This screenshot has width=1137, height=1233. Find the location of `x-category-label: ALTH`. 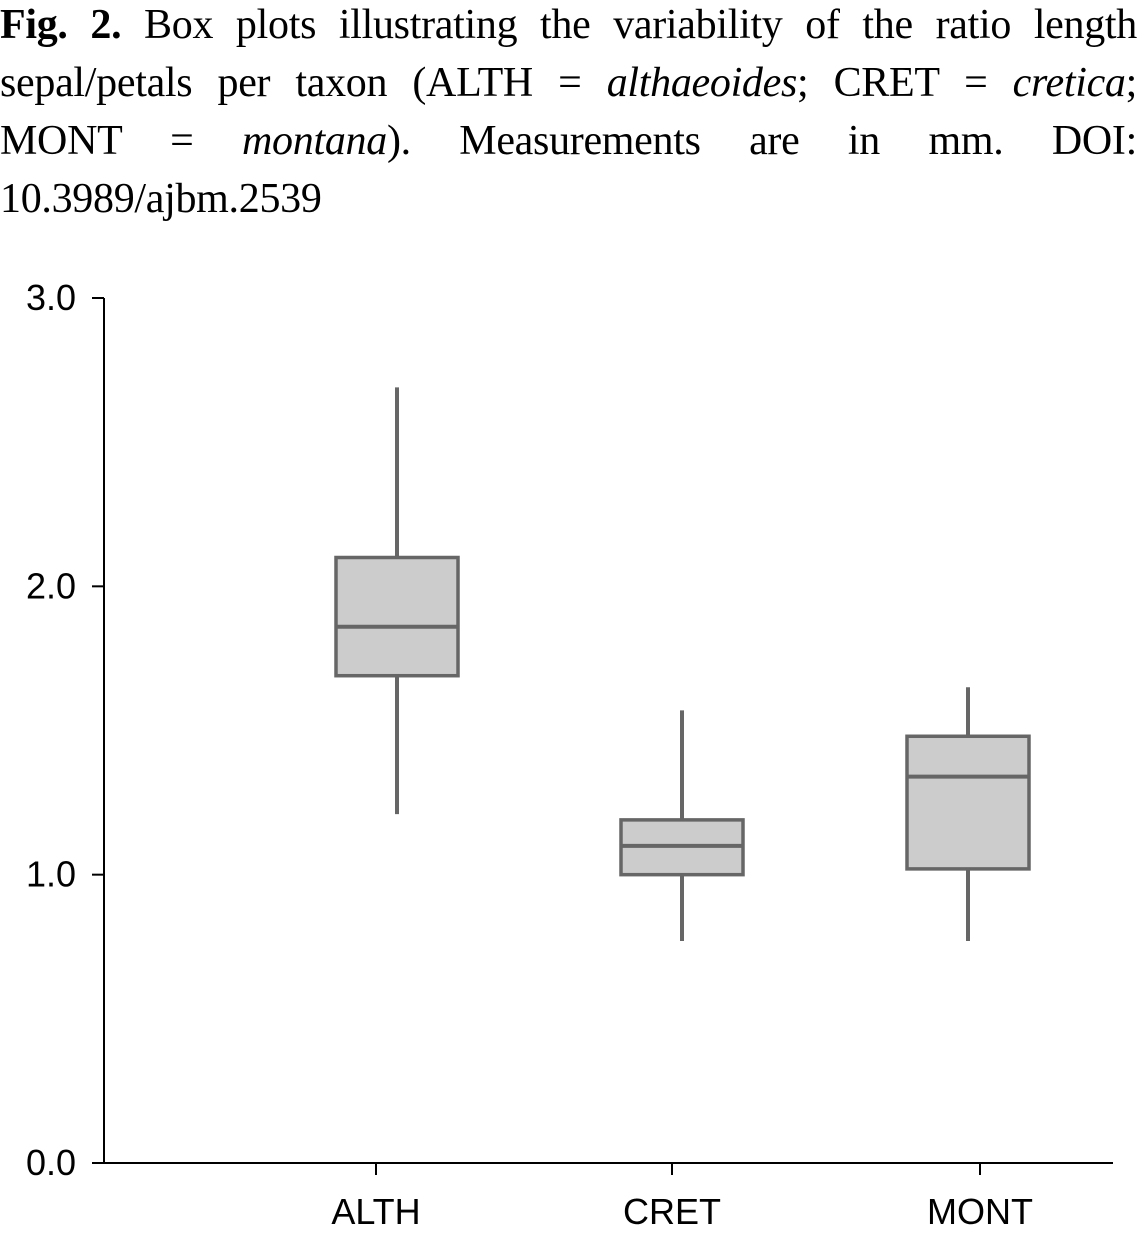

x-category-label: ALTH is located at coordinates (375, 1211).